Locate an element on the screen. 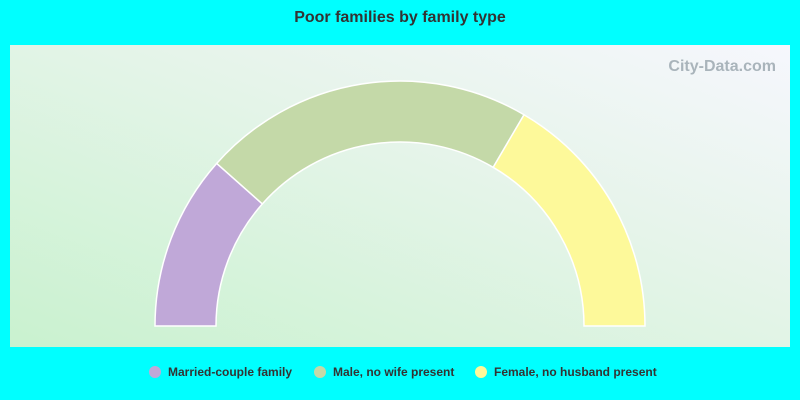 This screenshot has width=800, height=400. legend-label: Married-couple family is located at coordinates (230, 372).